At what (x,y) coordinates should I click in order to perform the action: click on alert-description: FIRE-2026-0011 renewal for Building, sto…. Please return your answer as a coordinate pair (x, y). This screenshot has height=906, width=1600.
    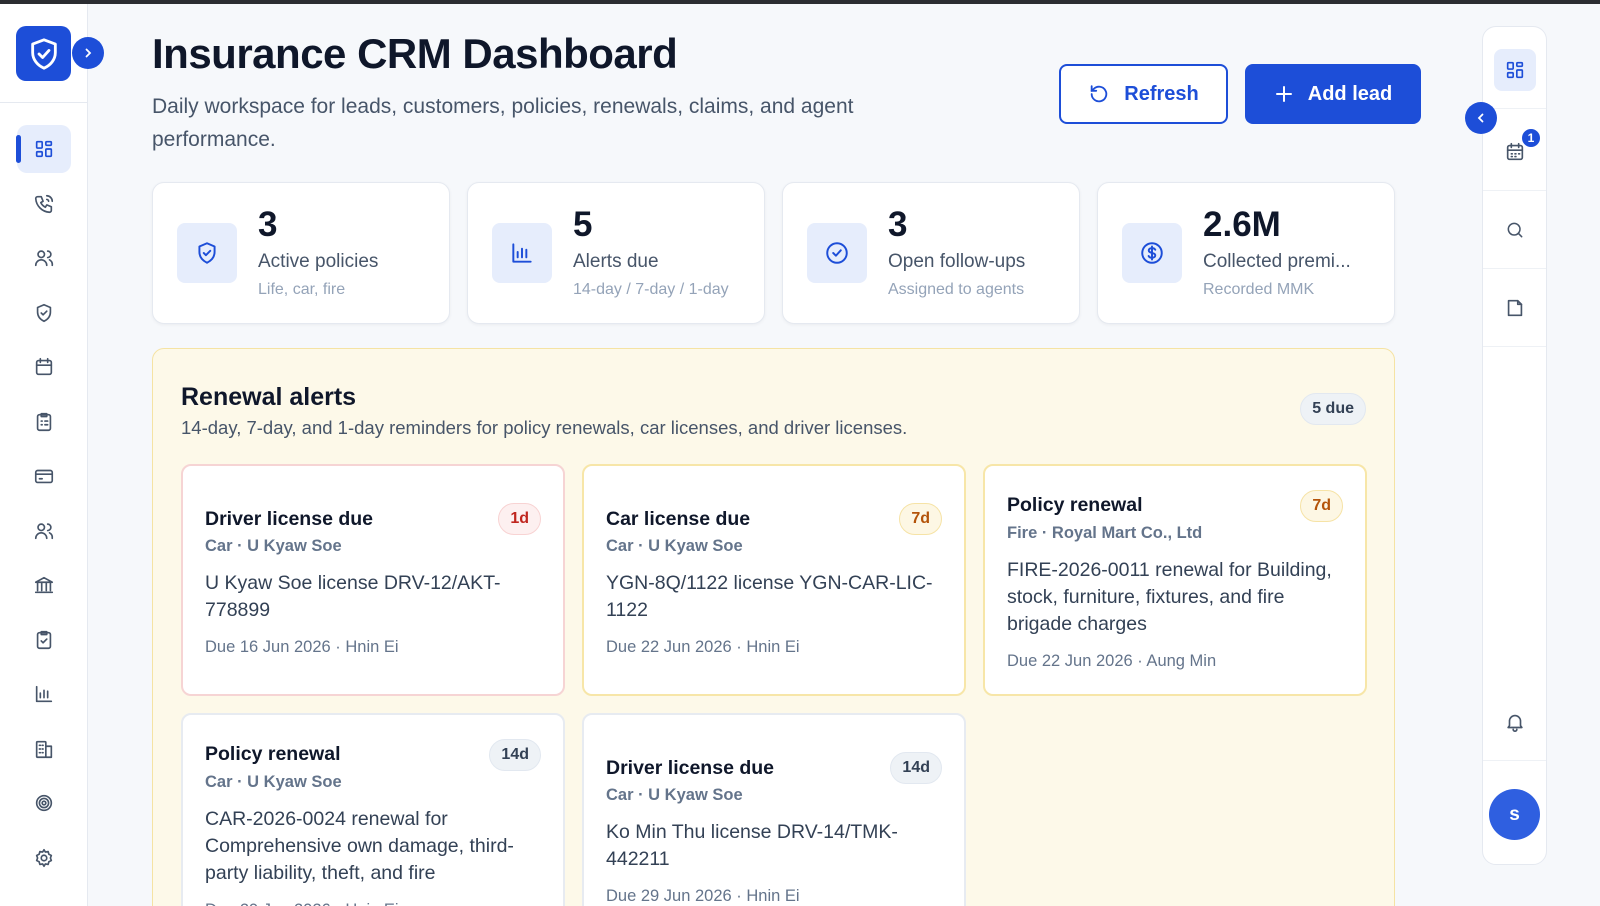
    Looking at the image, I should click on (1169, 596).